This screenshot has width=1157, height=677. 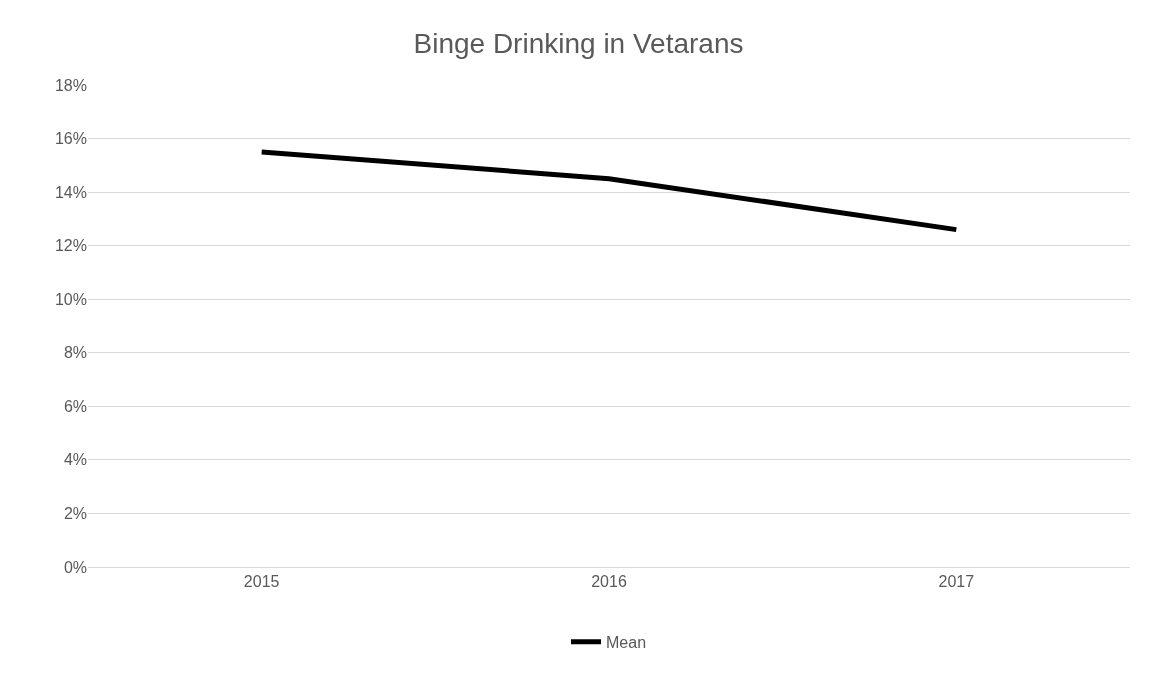 What do you see at coordinates (75, 514) in the screenshot?
I see `y-tick-label: 2%` at bounding box center [75, 514].